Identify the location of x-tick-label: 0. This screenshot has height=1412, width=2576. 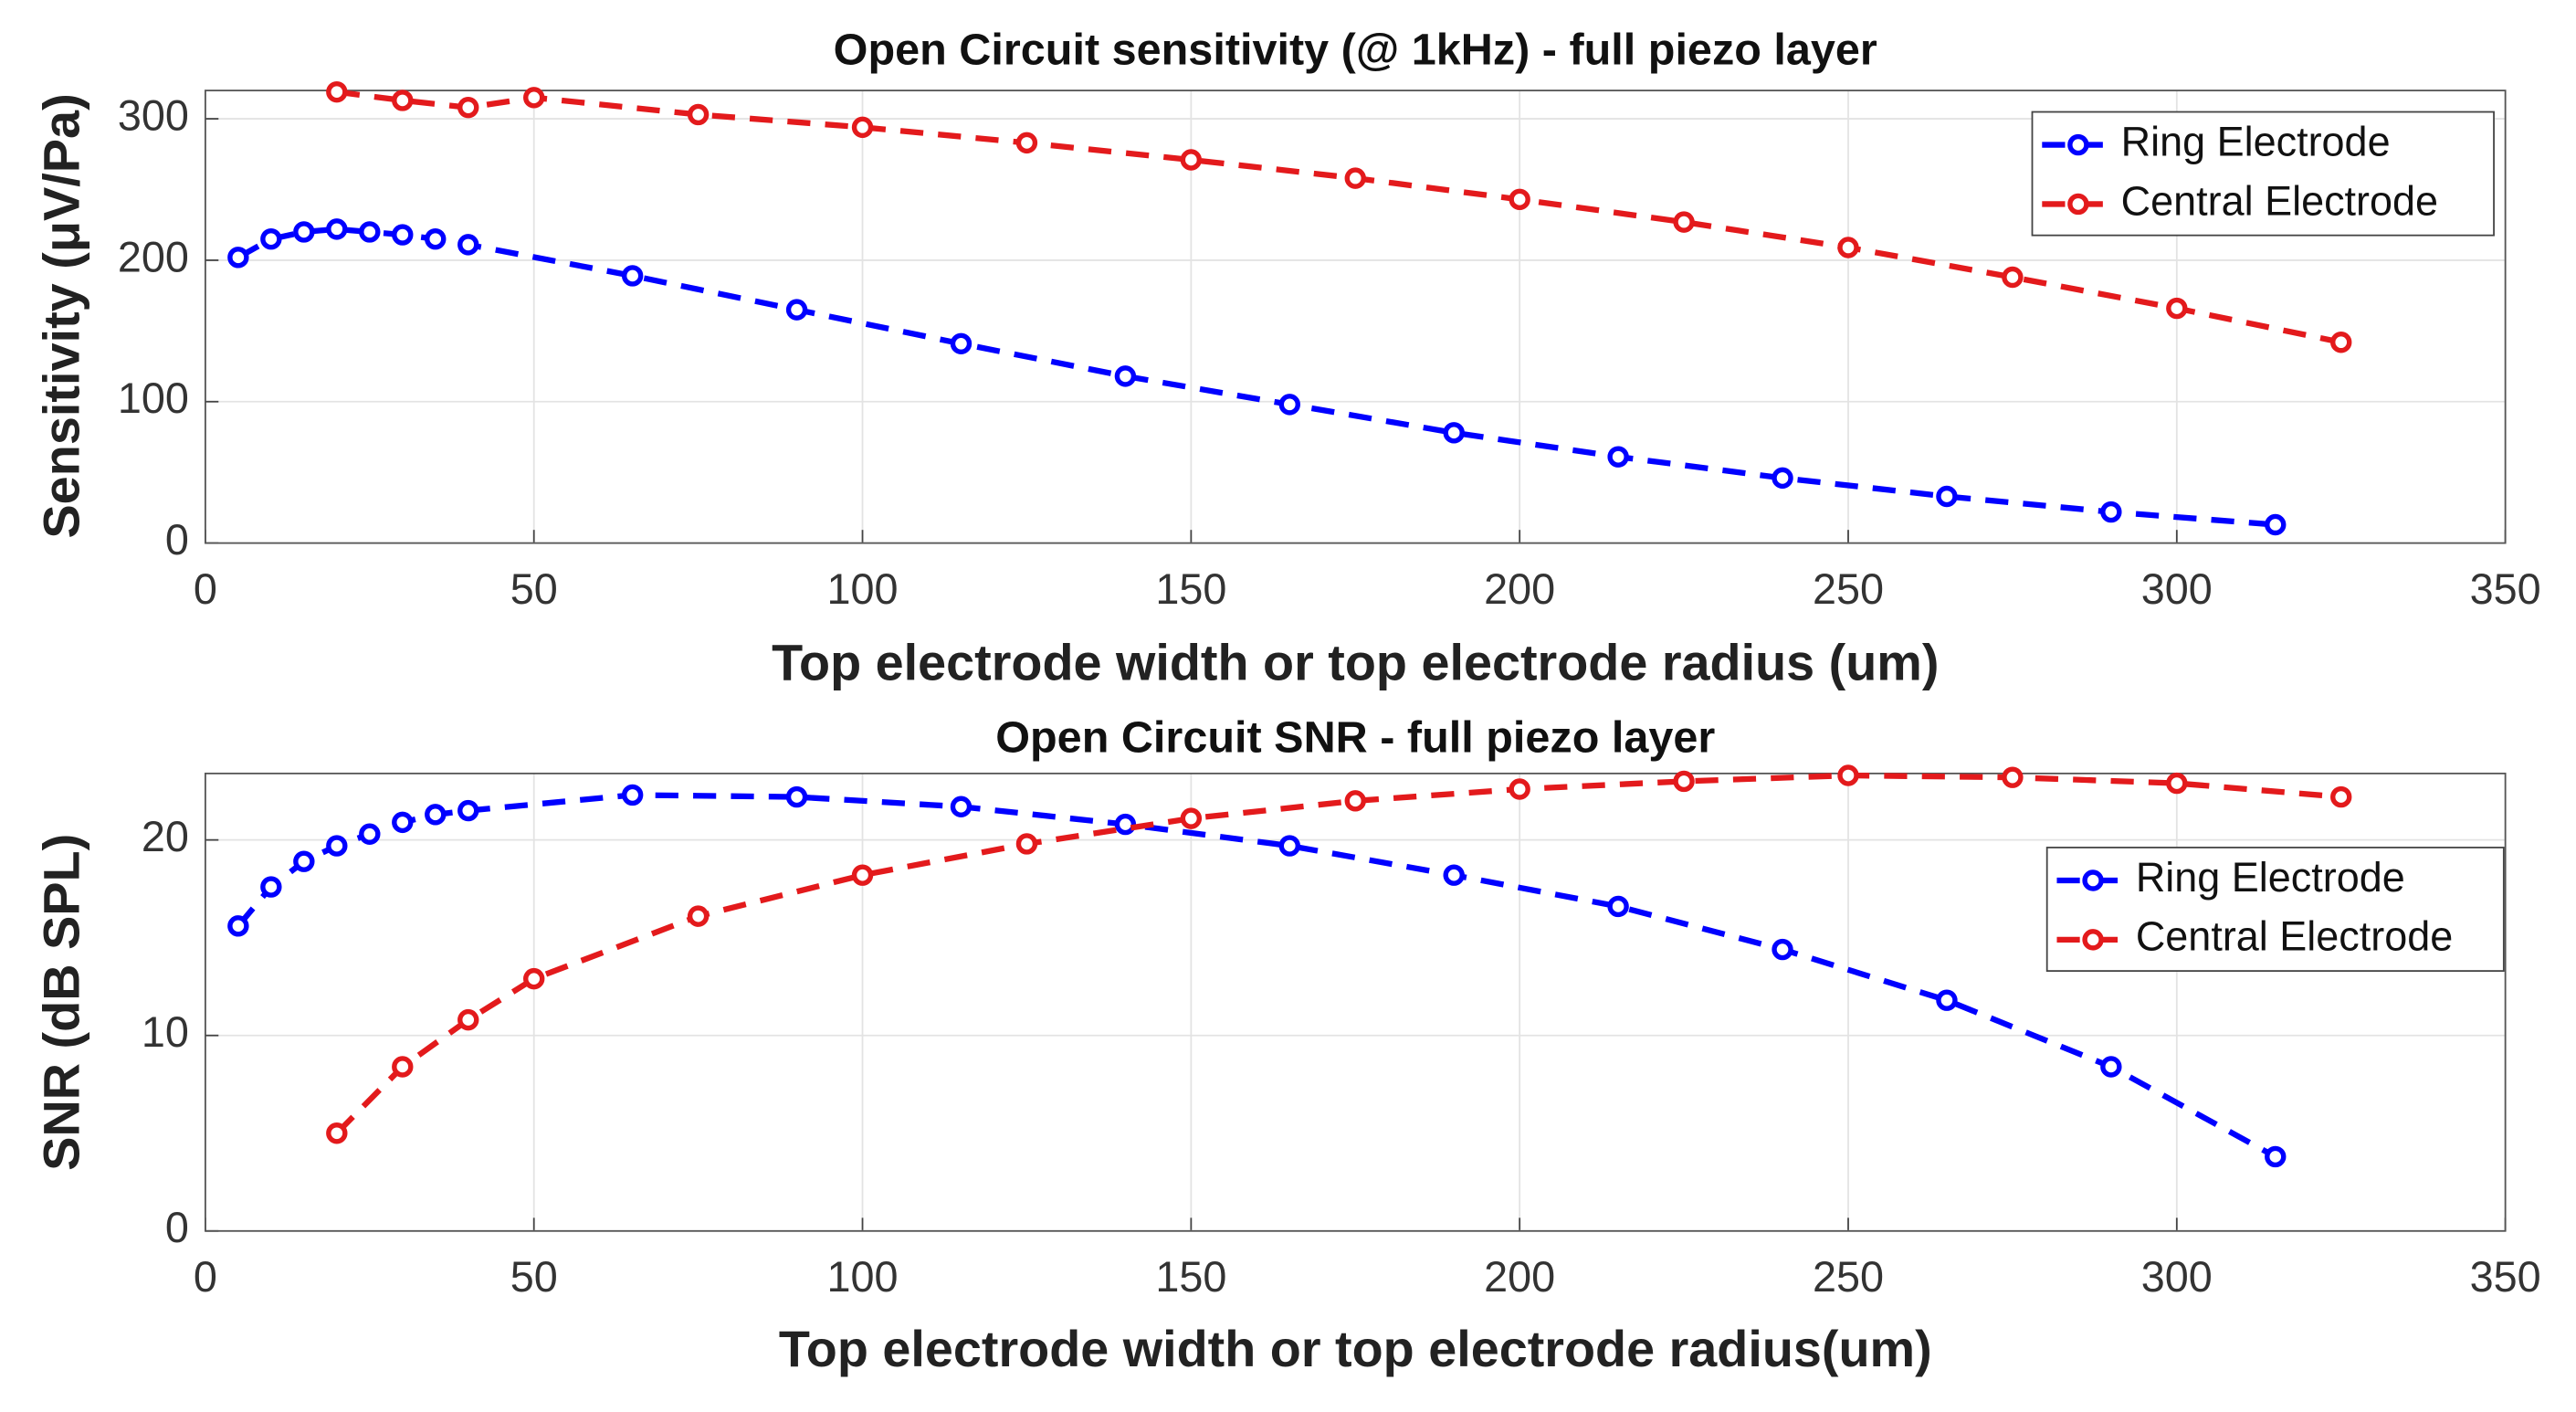
(205, 1277).